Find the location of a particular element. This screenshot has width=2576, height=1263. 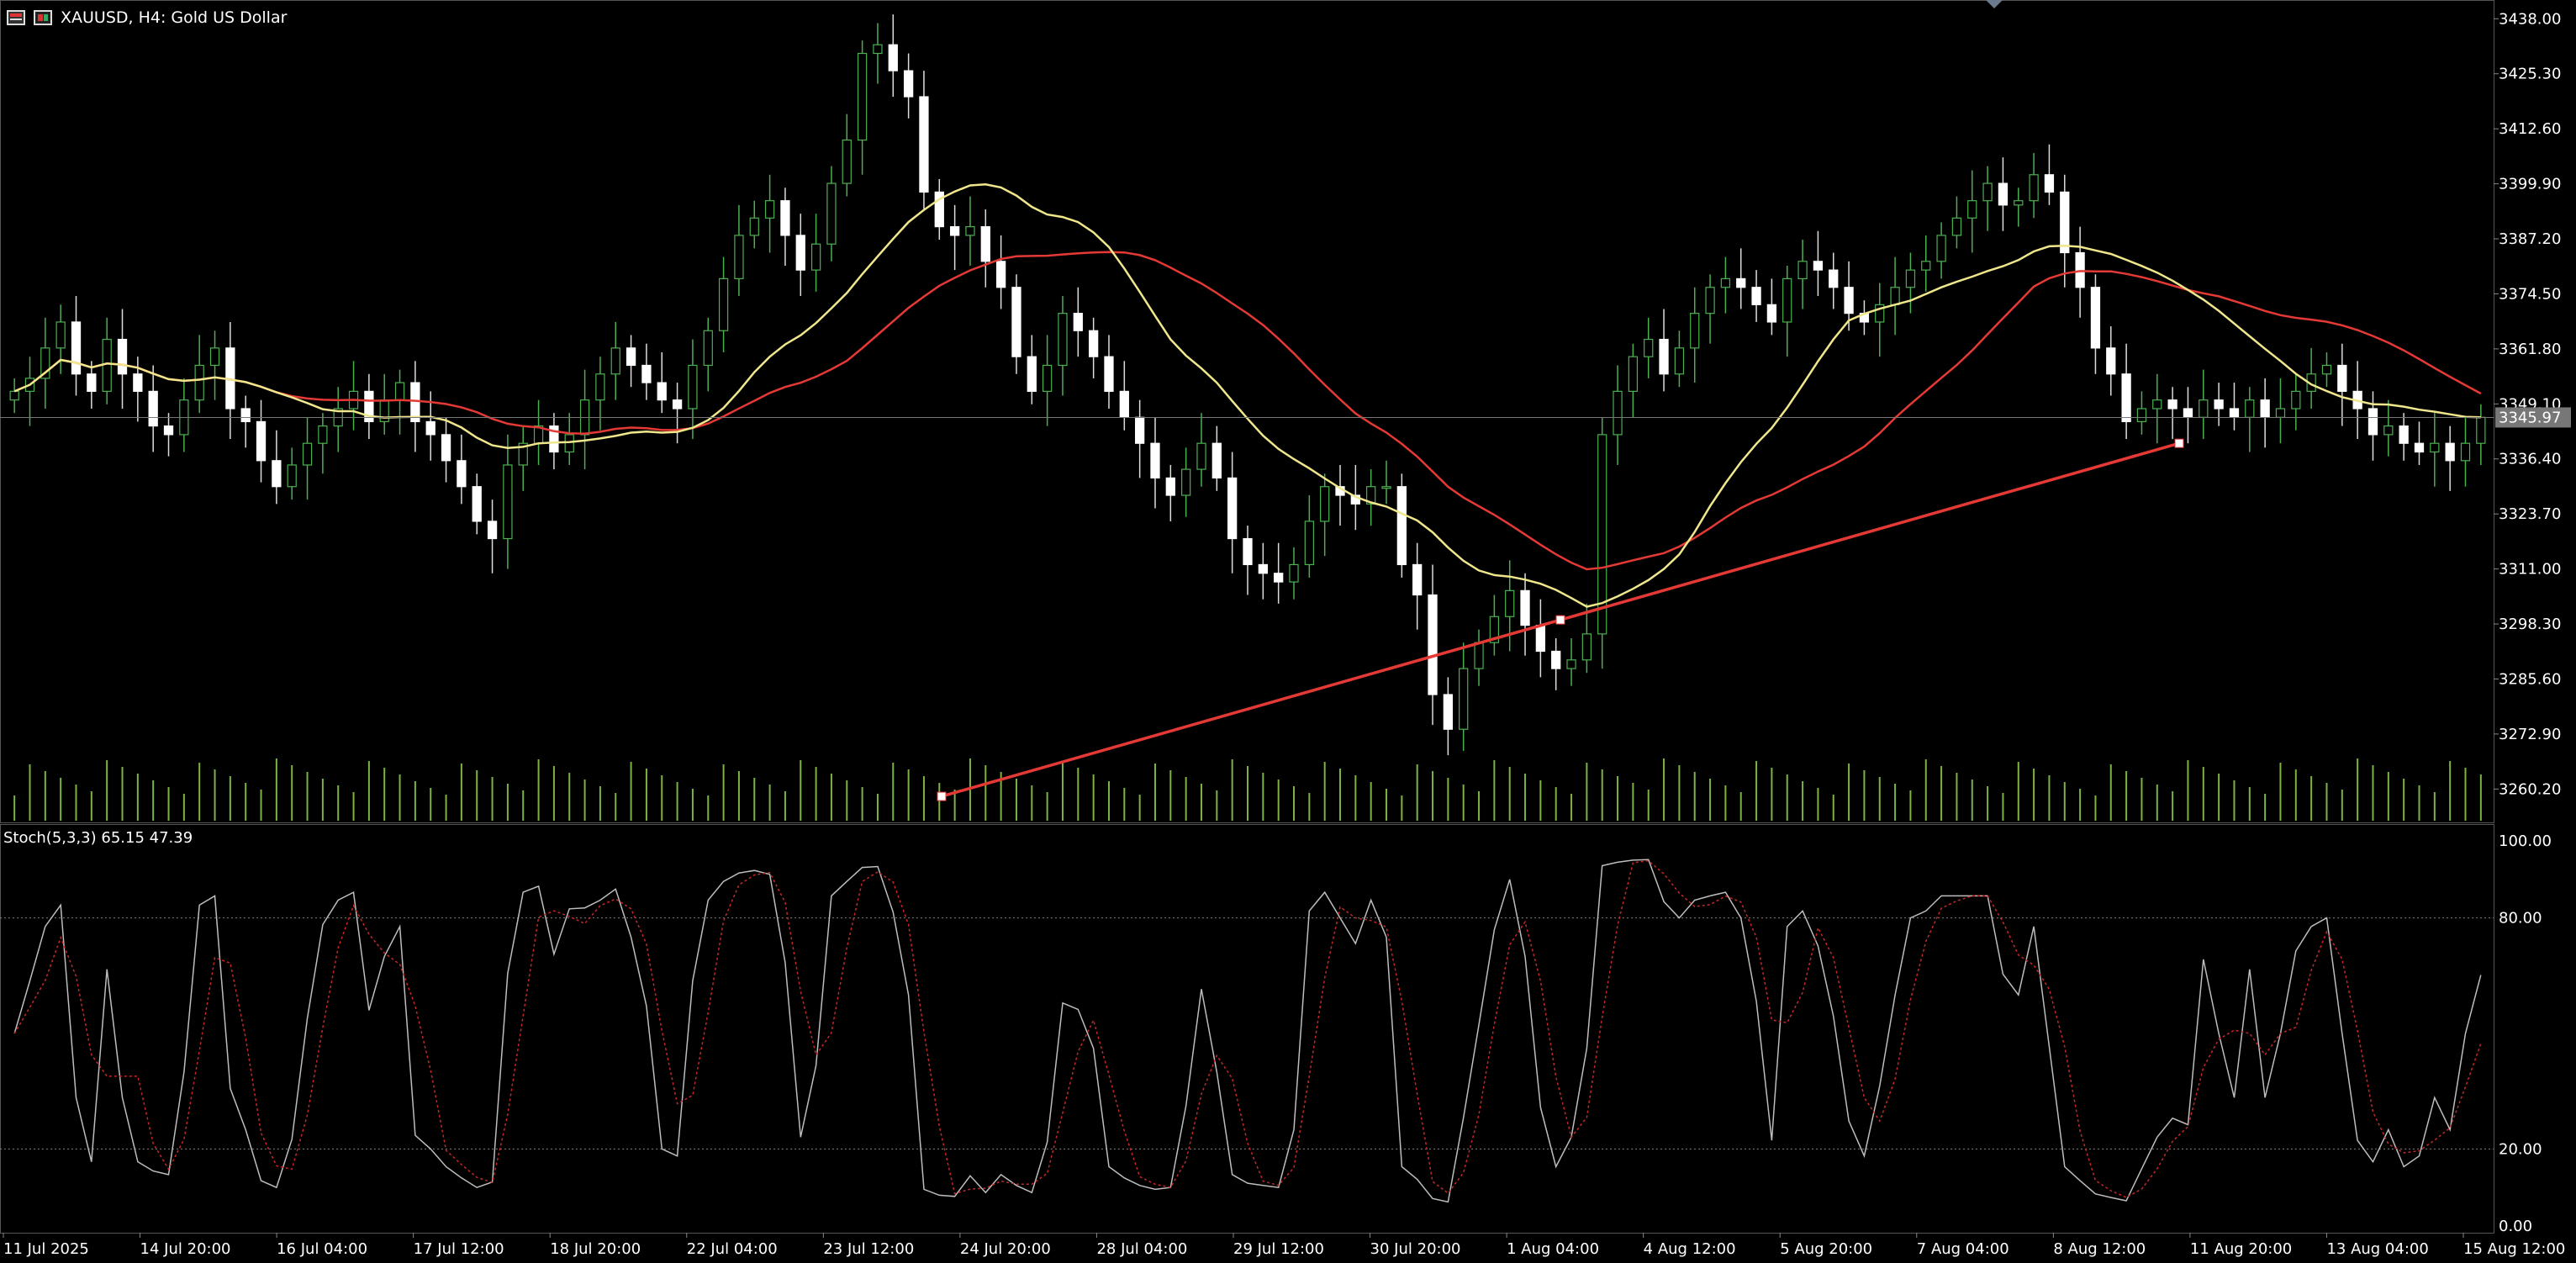

price-axis-label: 3438.00 is located at coordinates (2530, 19).